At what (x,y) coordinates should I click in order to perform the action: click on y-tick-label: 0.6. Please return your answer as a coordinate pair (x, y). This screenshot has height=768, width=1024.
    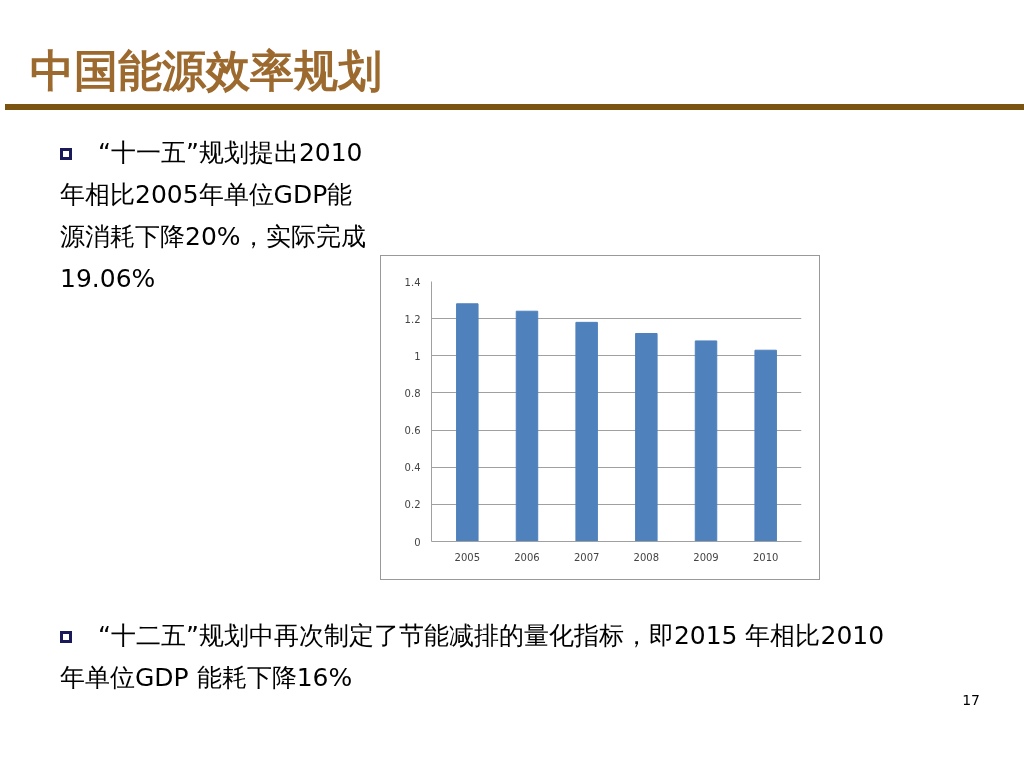
    Looking at the image, I should click on (412, 431).